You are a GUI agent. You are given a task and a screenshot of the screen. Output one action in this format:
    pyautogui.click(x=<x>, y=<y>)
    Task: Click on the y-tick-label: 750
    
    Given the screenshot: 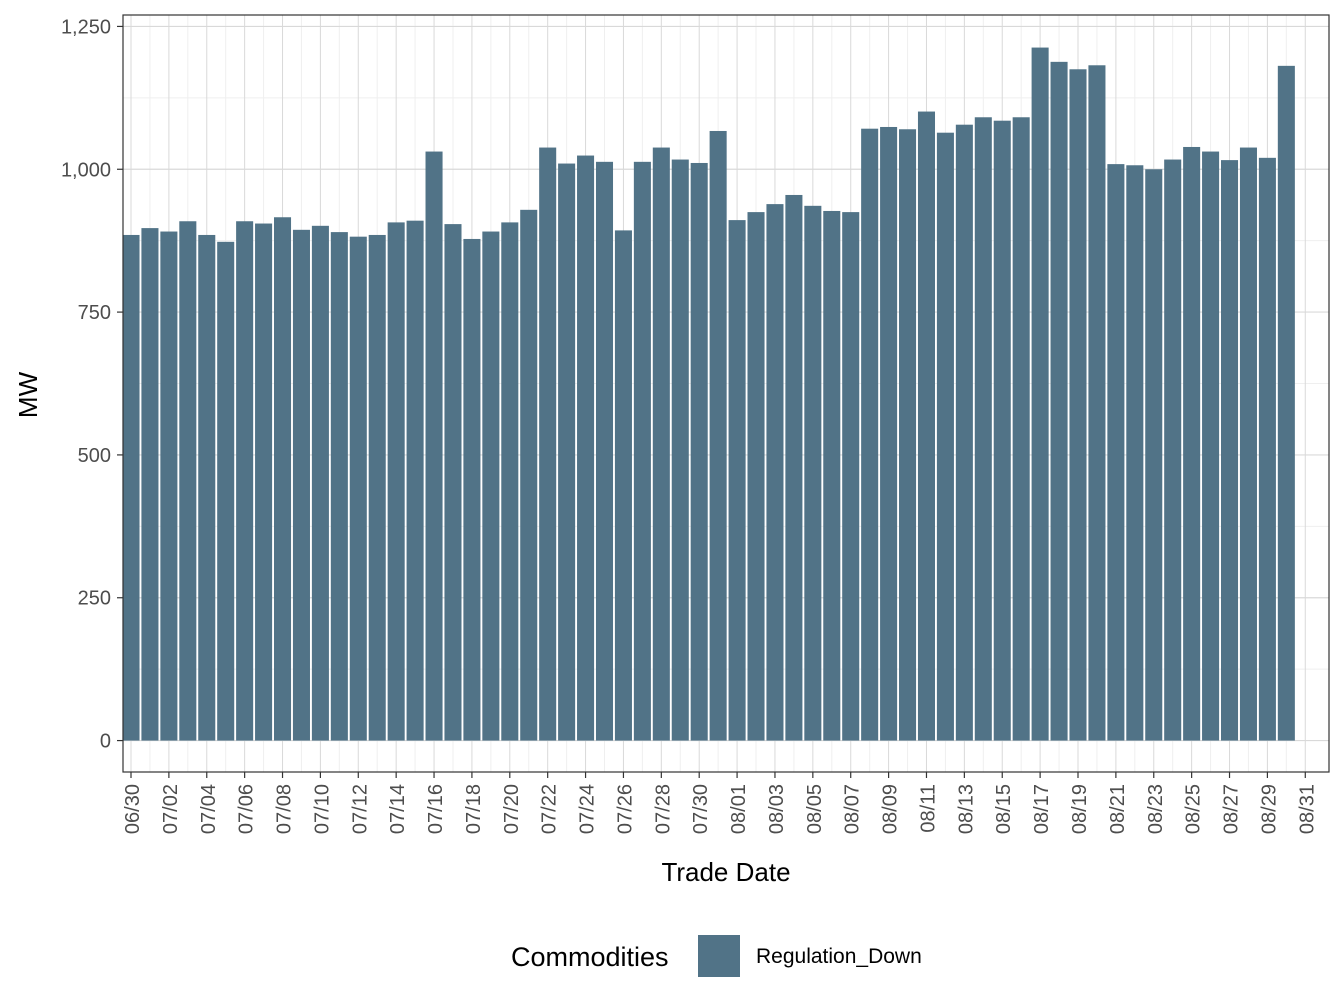 What is the action you would take?
    pyautogui.click(x=94, y=313)
    